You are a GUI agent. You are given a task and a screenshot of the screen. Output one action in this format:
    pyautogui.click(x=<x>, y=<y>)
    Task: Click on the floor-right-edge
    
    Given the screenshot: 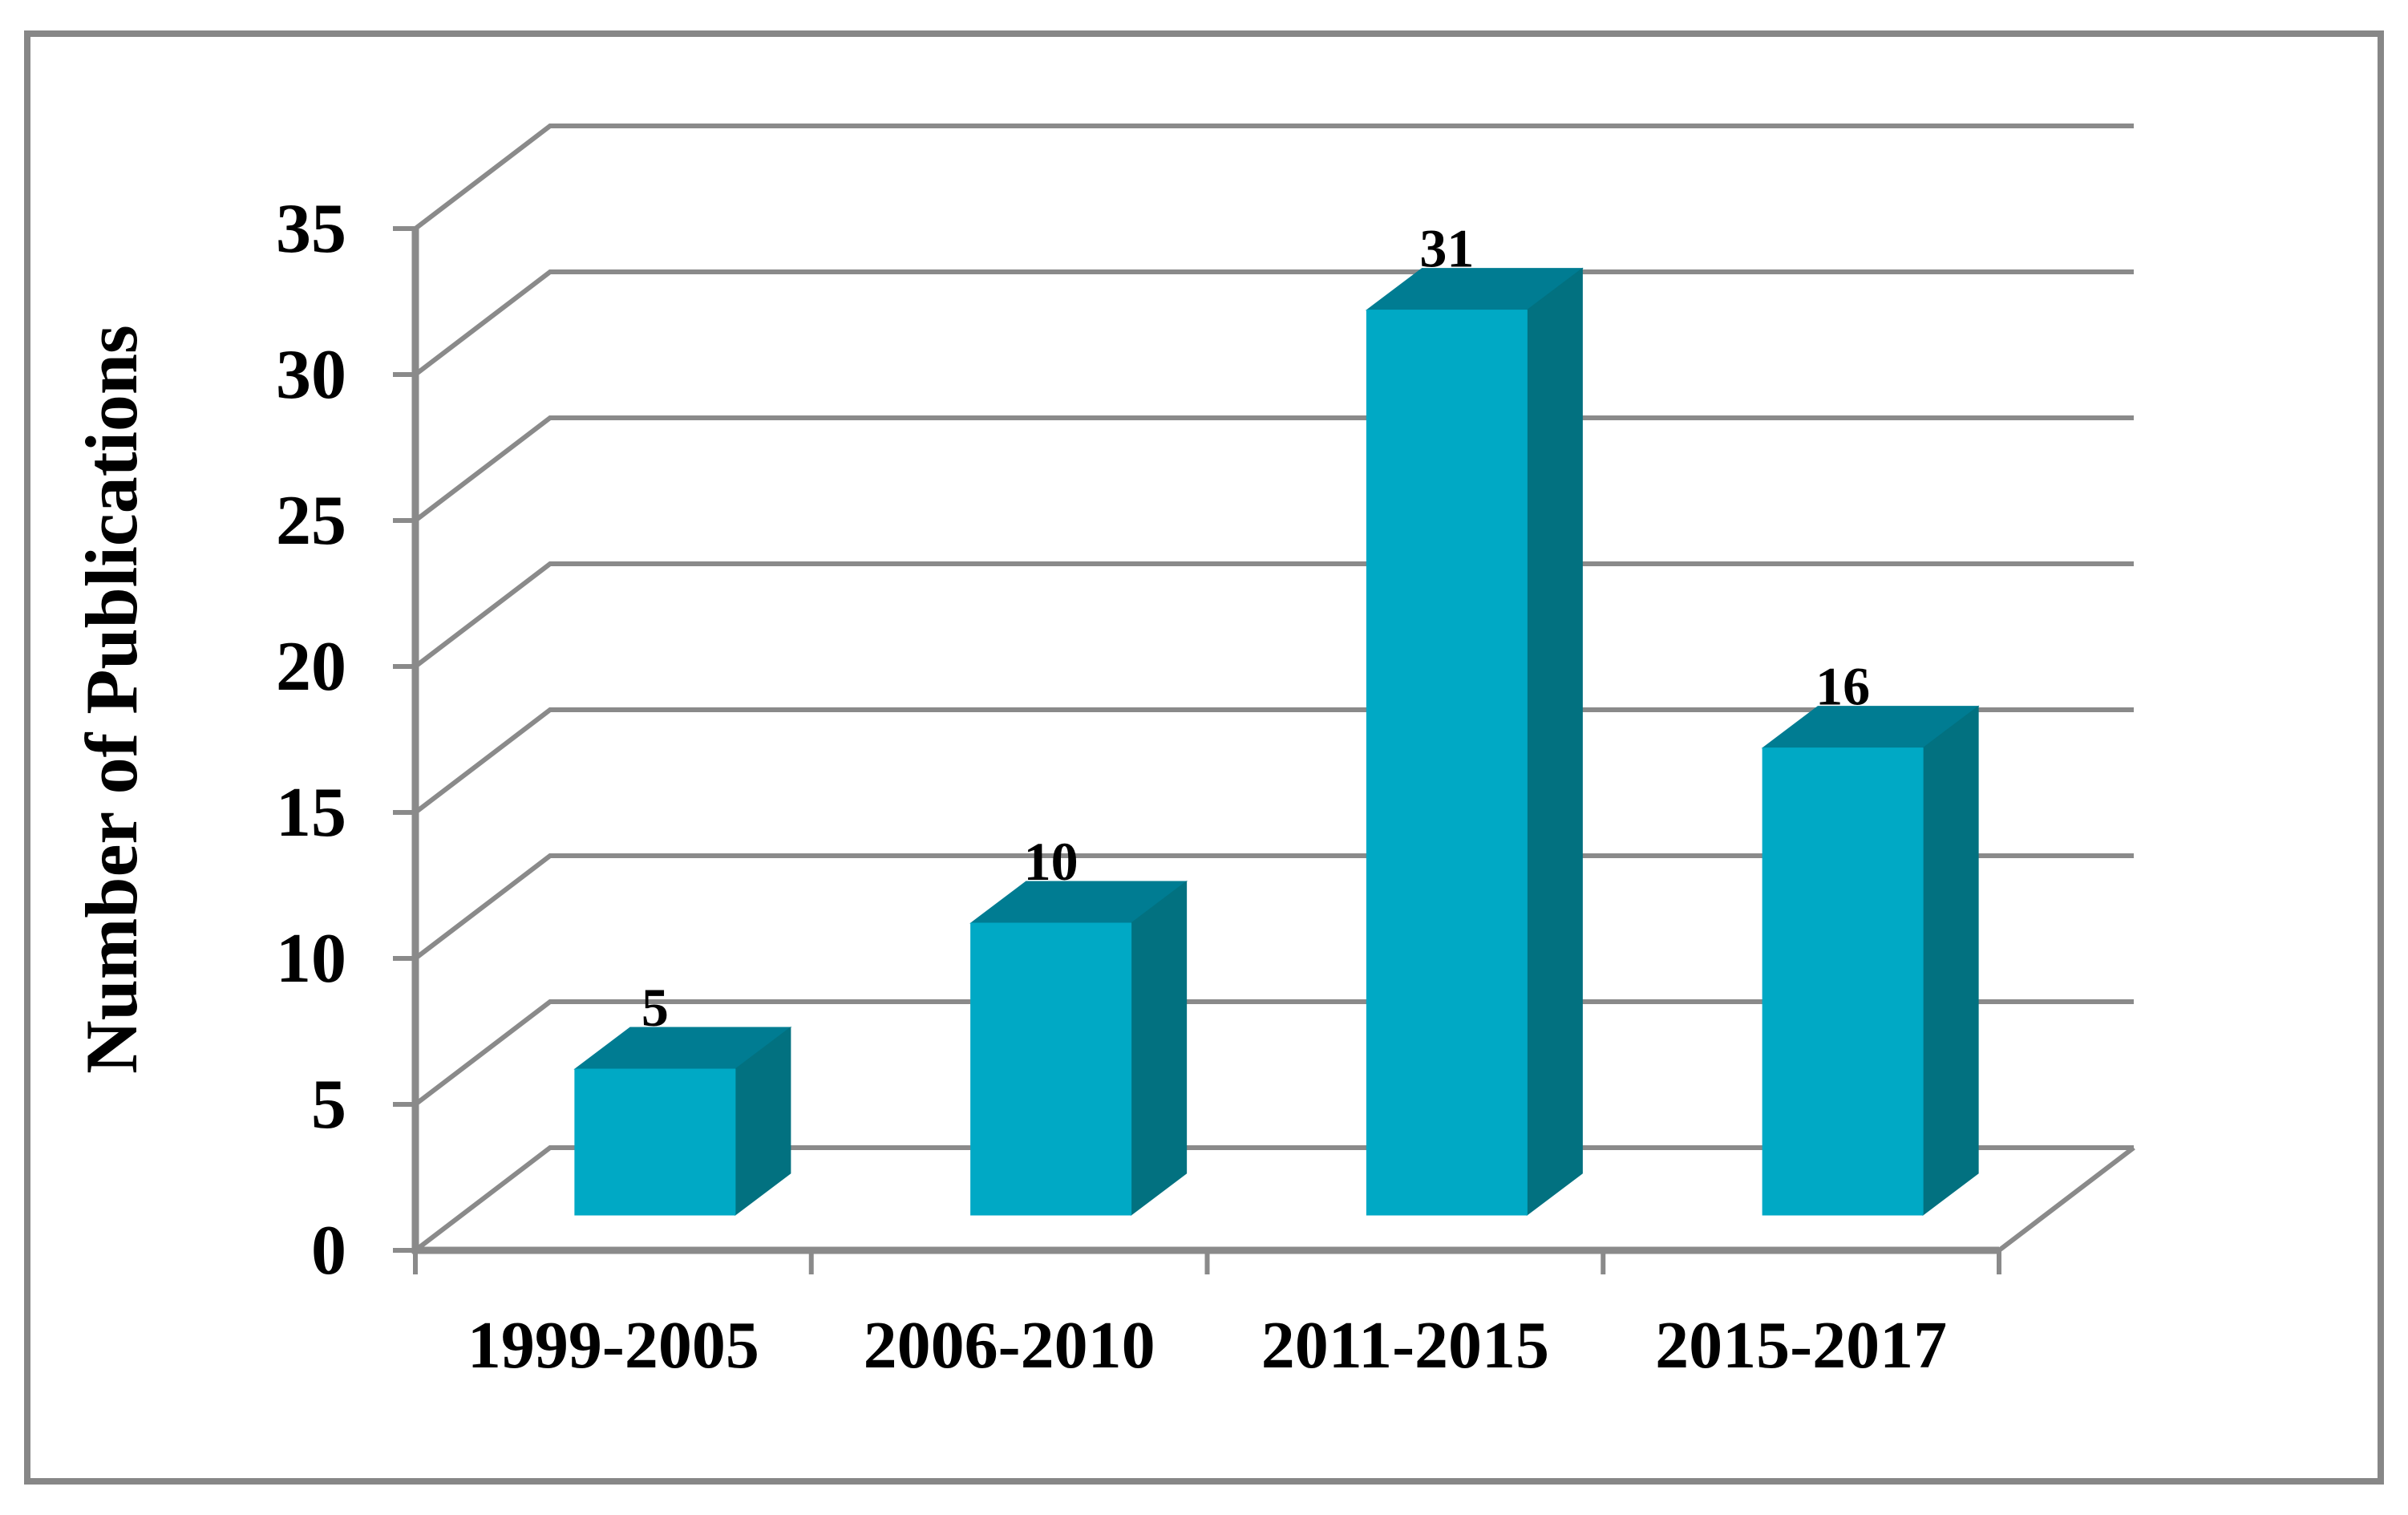 What is the action you would take?
    pyautogui.click(x=2066, y=1199)
    